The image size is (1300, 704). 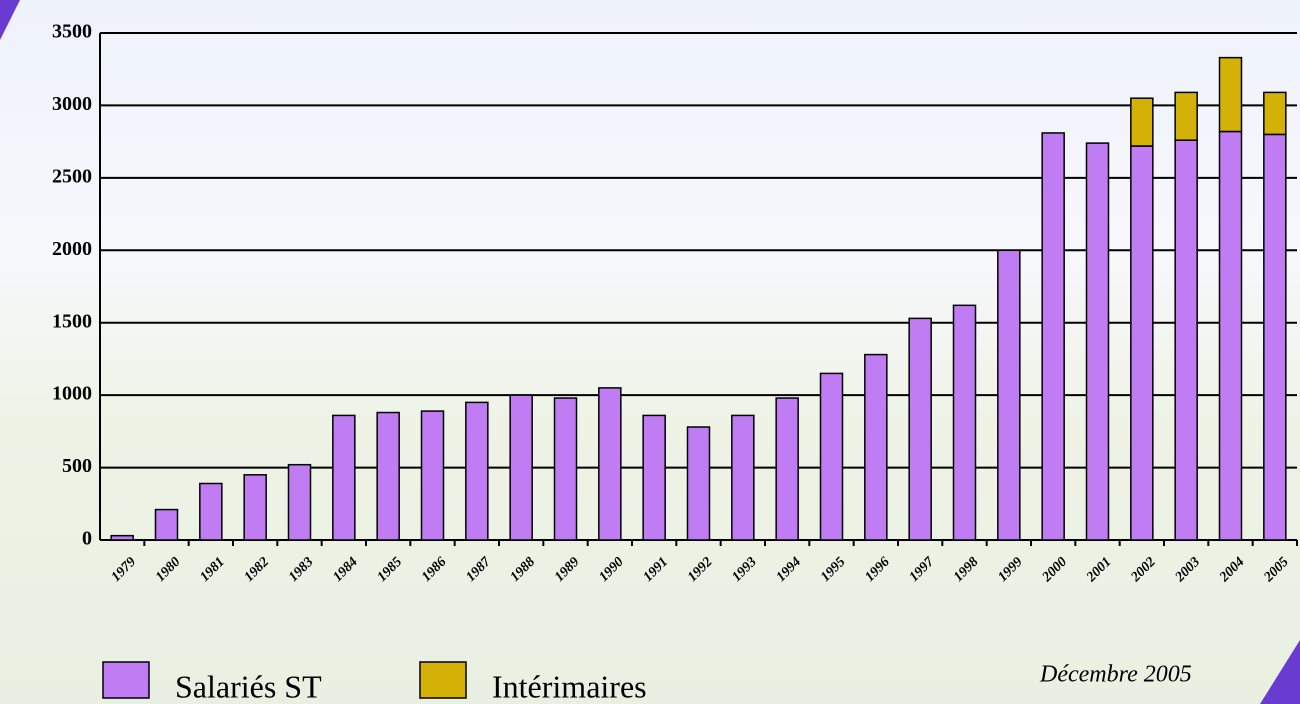 What do you see at coordinates (569, 686) in the screenshot?
I see `legend-label: Intérimaires` at bounding box center [569, 686].